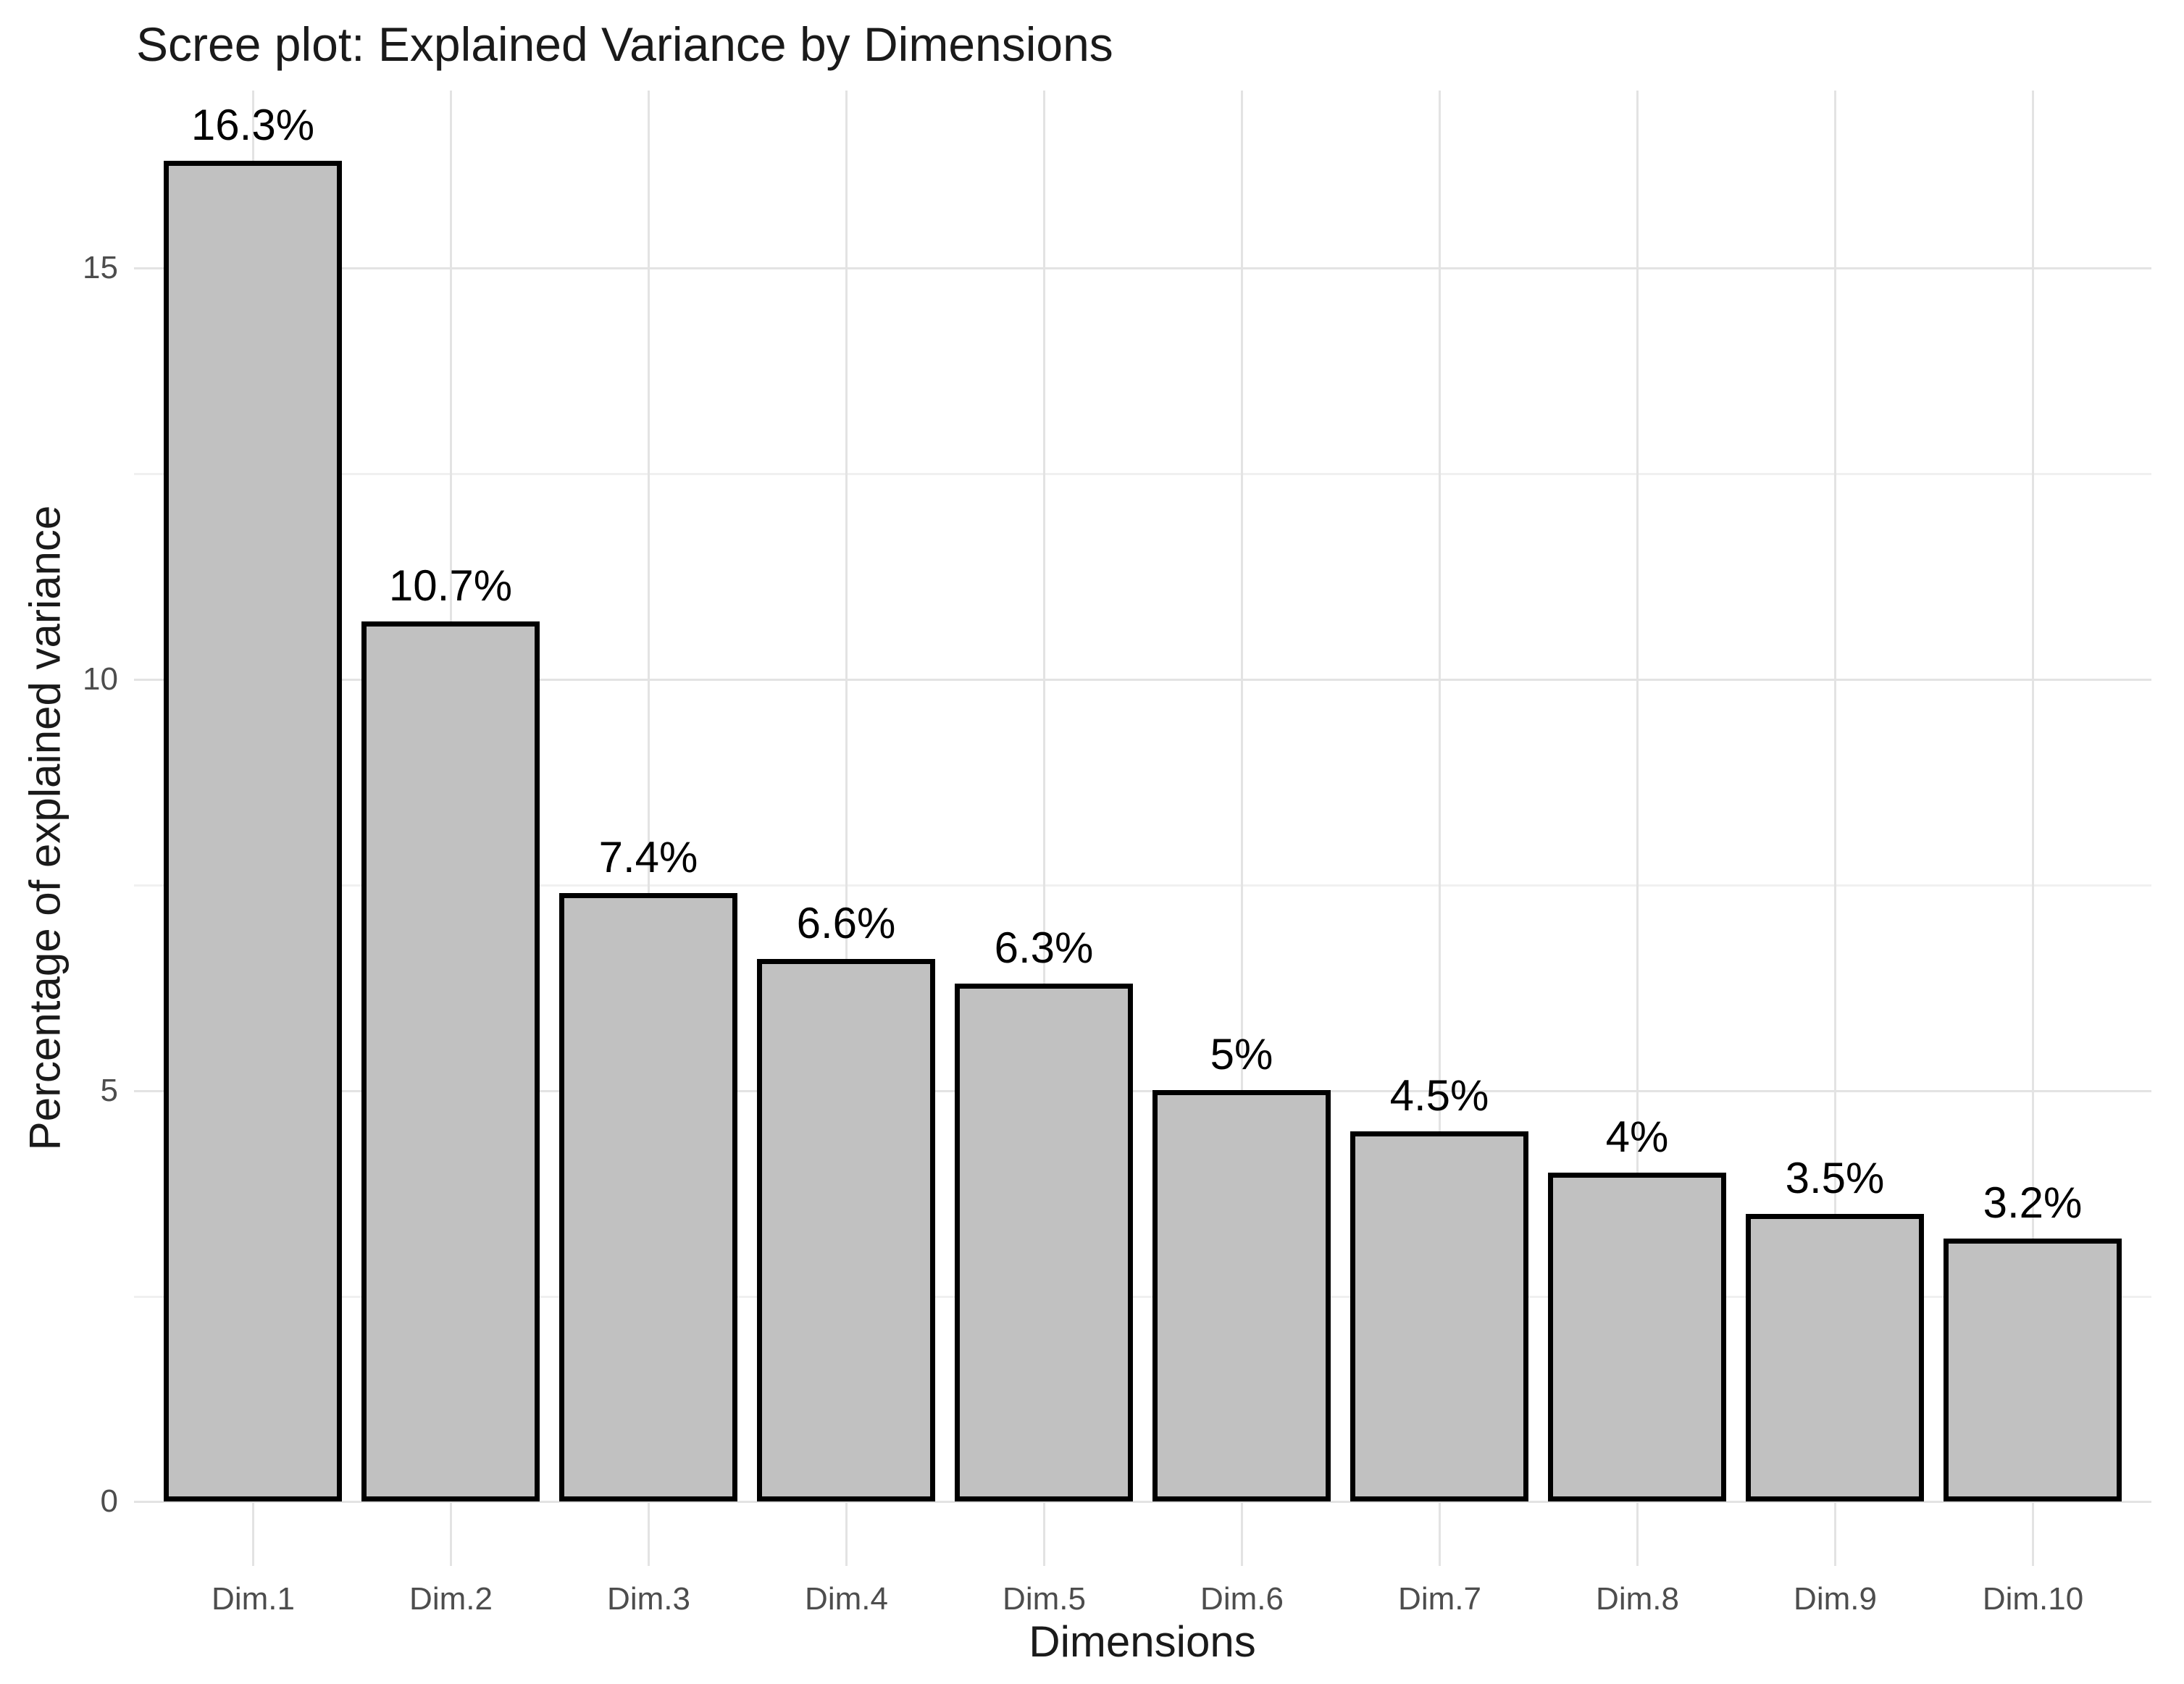 This screenshot has height=1684, width=2184. I want to click on bar-value-label: 7.4%, so click(648, 857).